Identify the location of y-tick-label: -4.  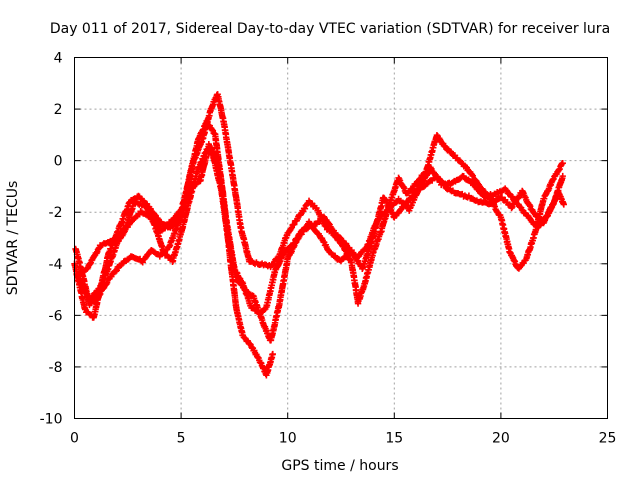
(56, 265).